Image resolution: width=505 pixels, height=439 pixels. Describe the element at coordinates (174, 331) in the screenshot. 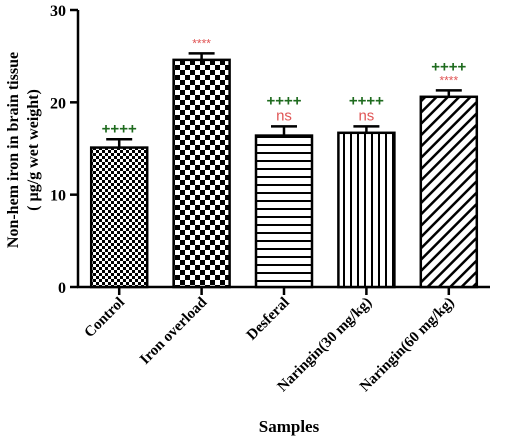

I see `category-label: Iron overload` at that location.